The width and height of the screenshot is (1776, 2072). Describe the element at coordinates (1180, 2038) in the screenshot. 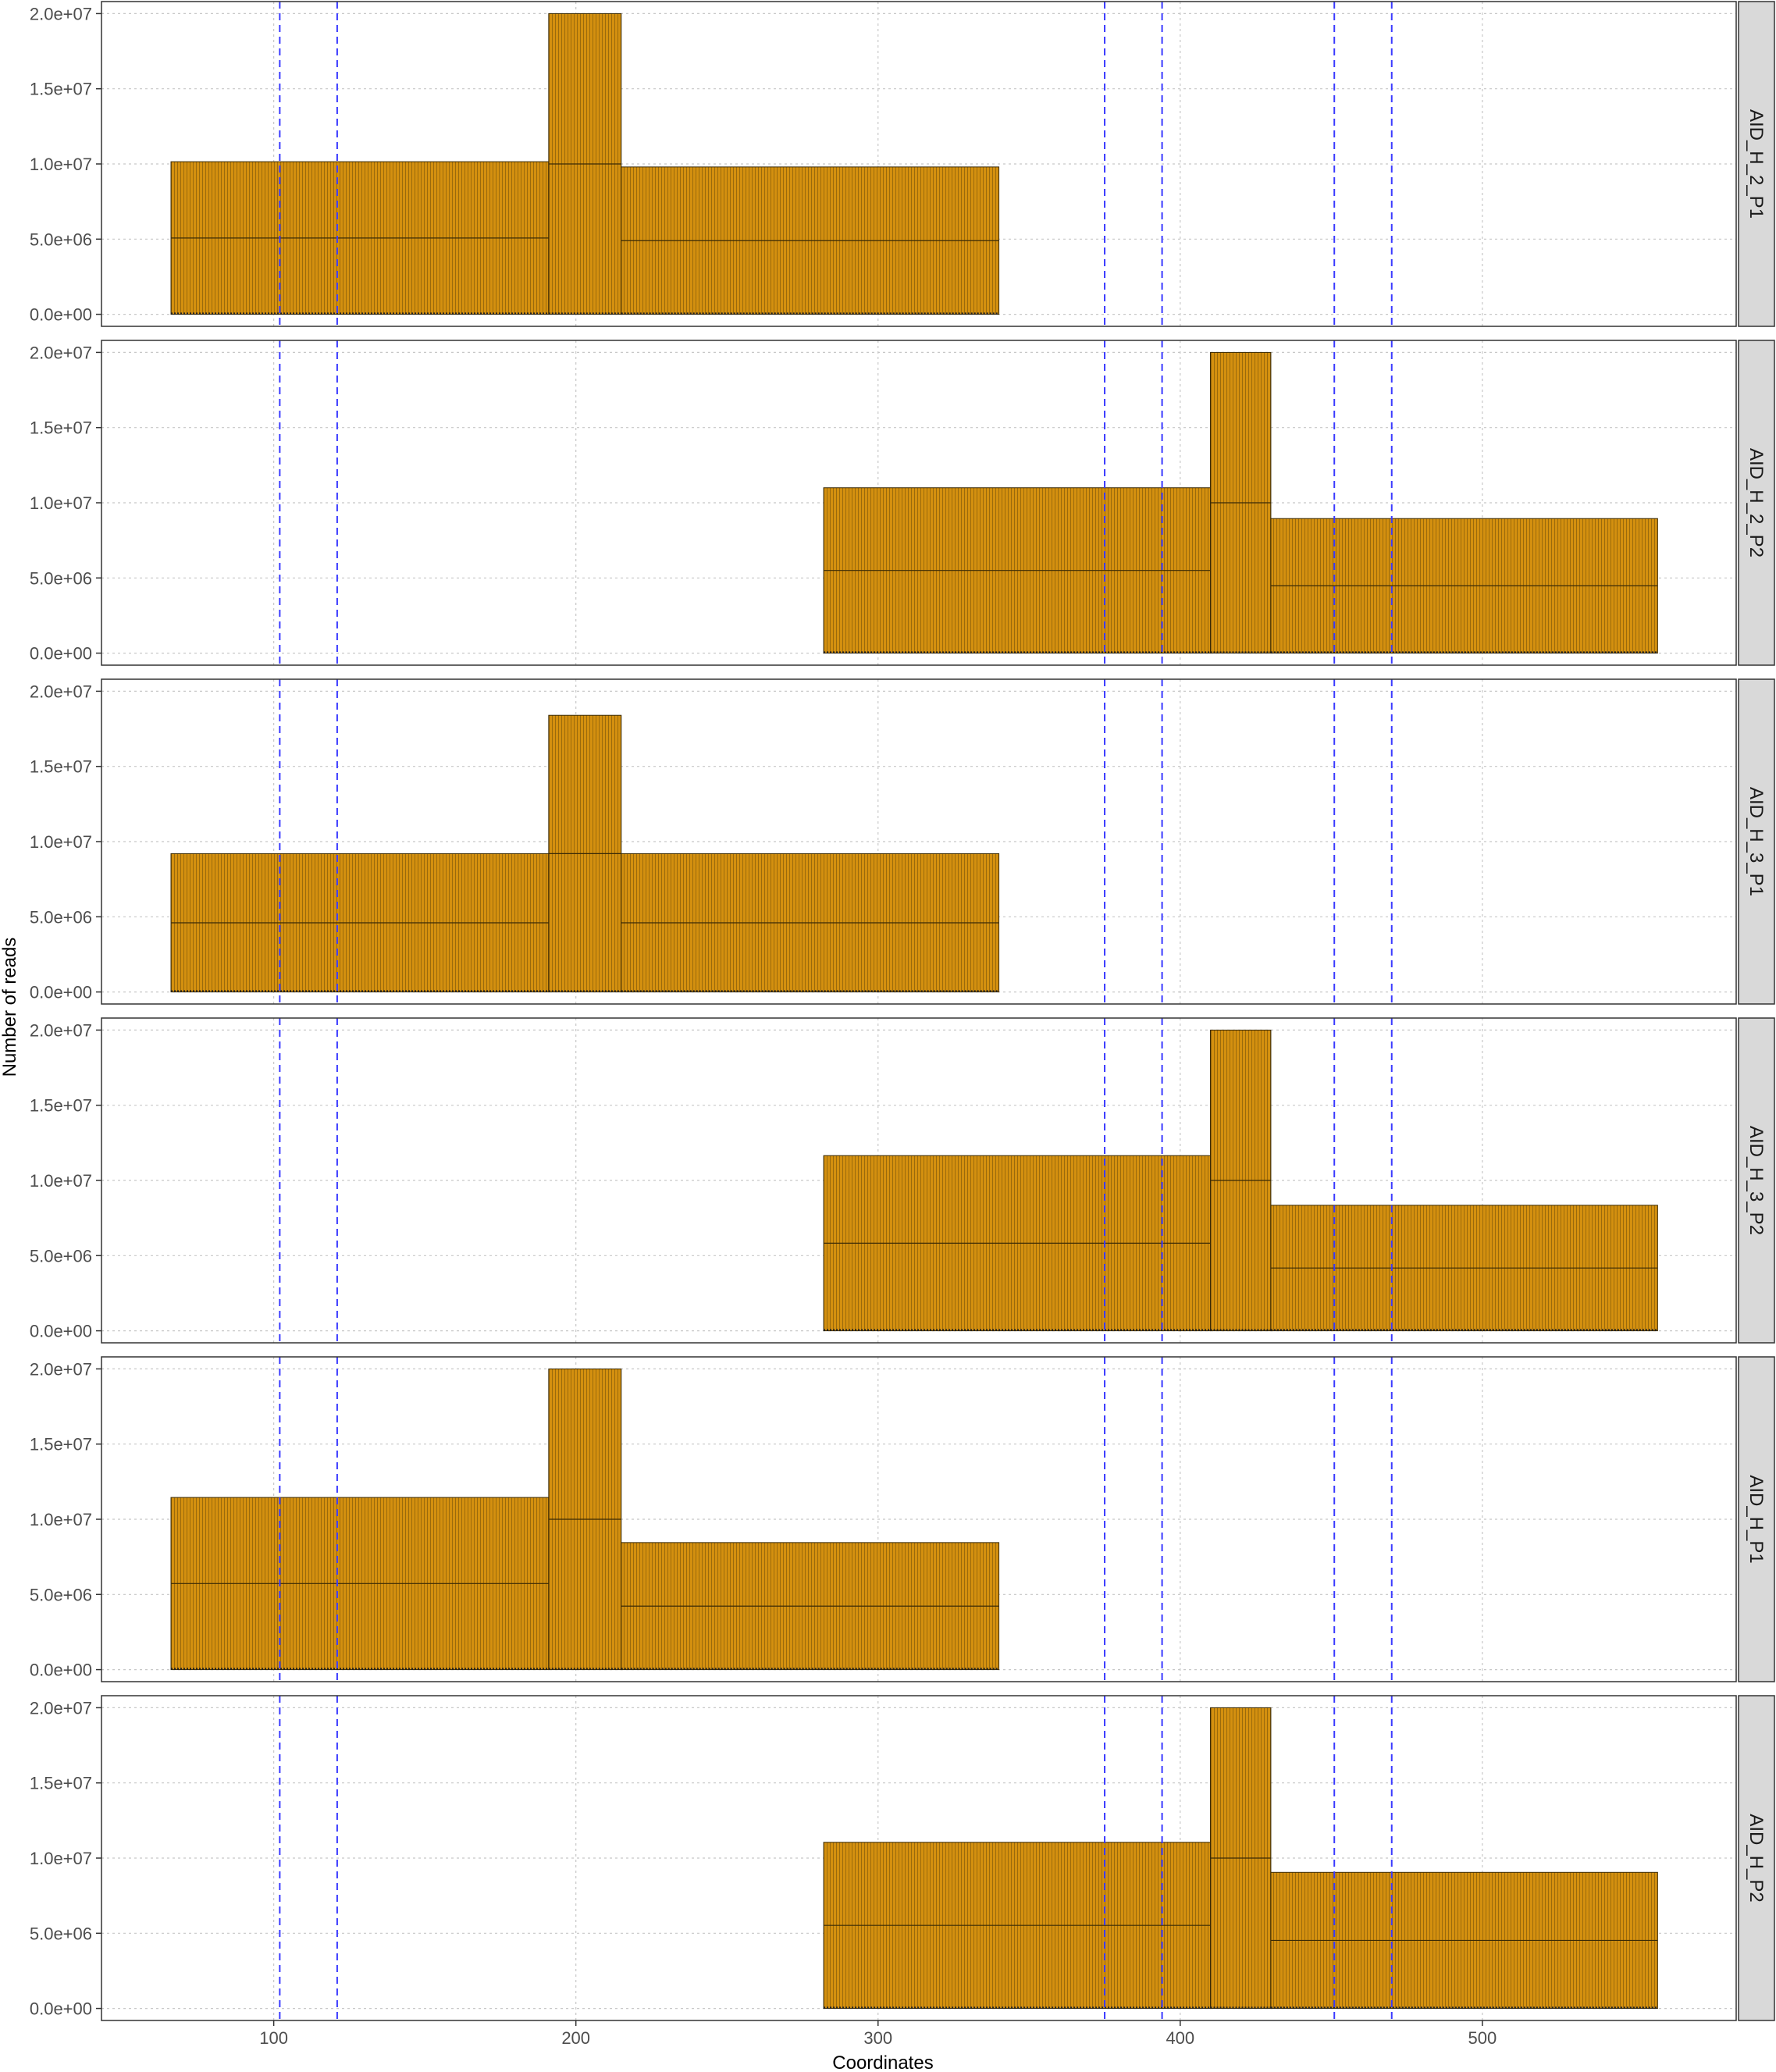

I see `x-tick-label: 400` at that location.